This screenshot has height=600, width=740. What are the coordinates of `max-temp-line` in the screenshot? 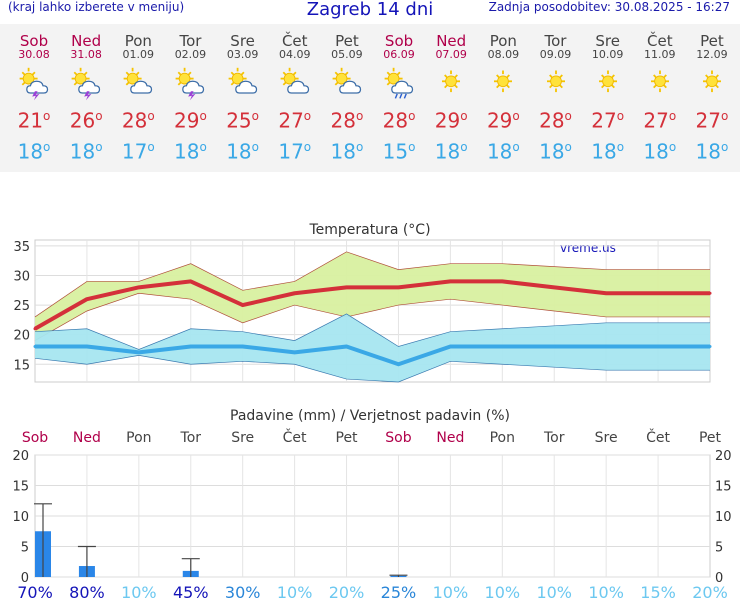 It's located at (372, 305).